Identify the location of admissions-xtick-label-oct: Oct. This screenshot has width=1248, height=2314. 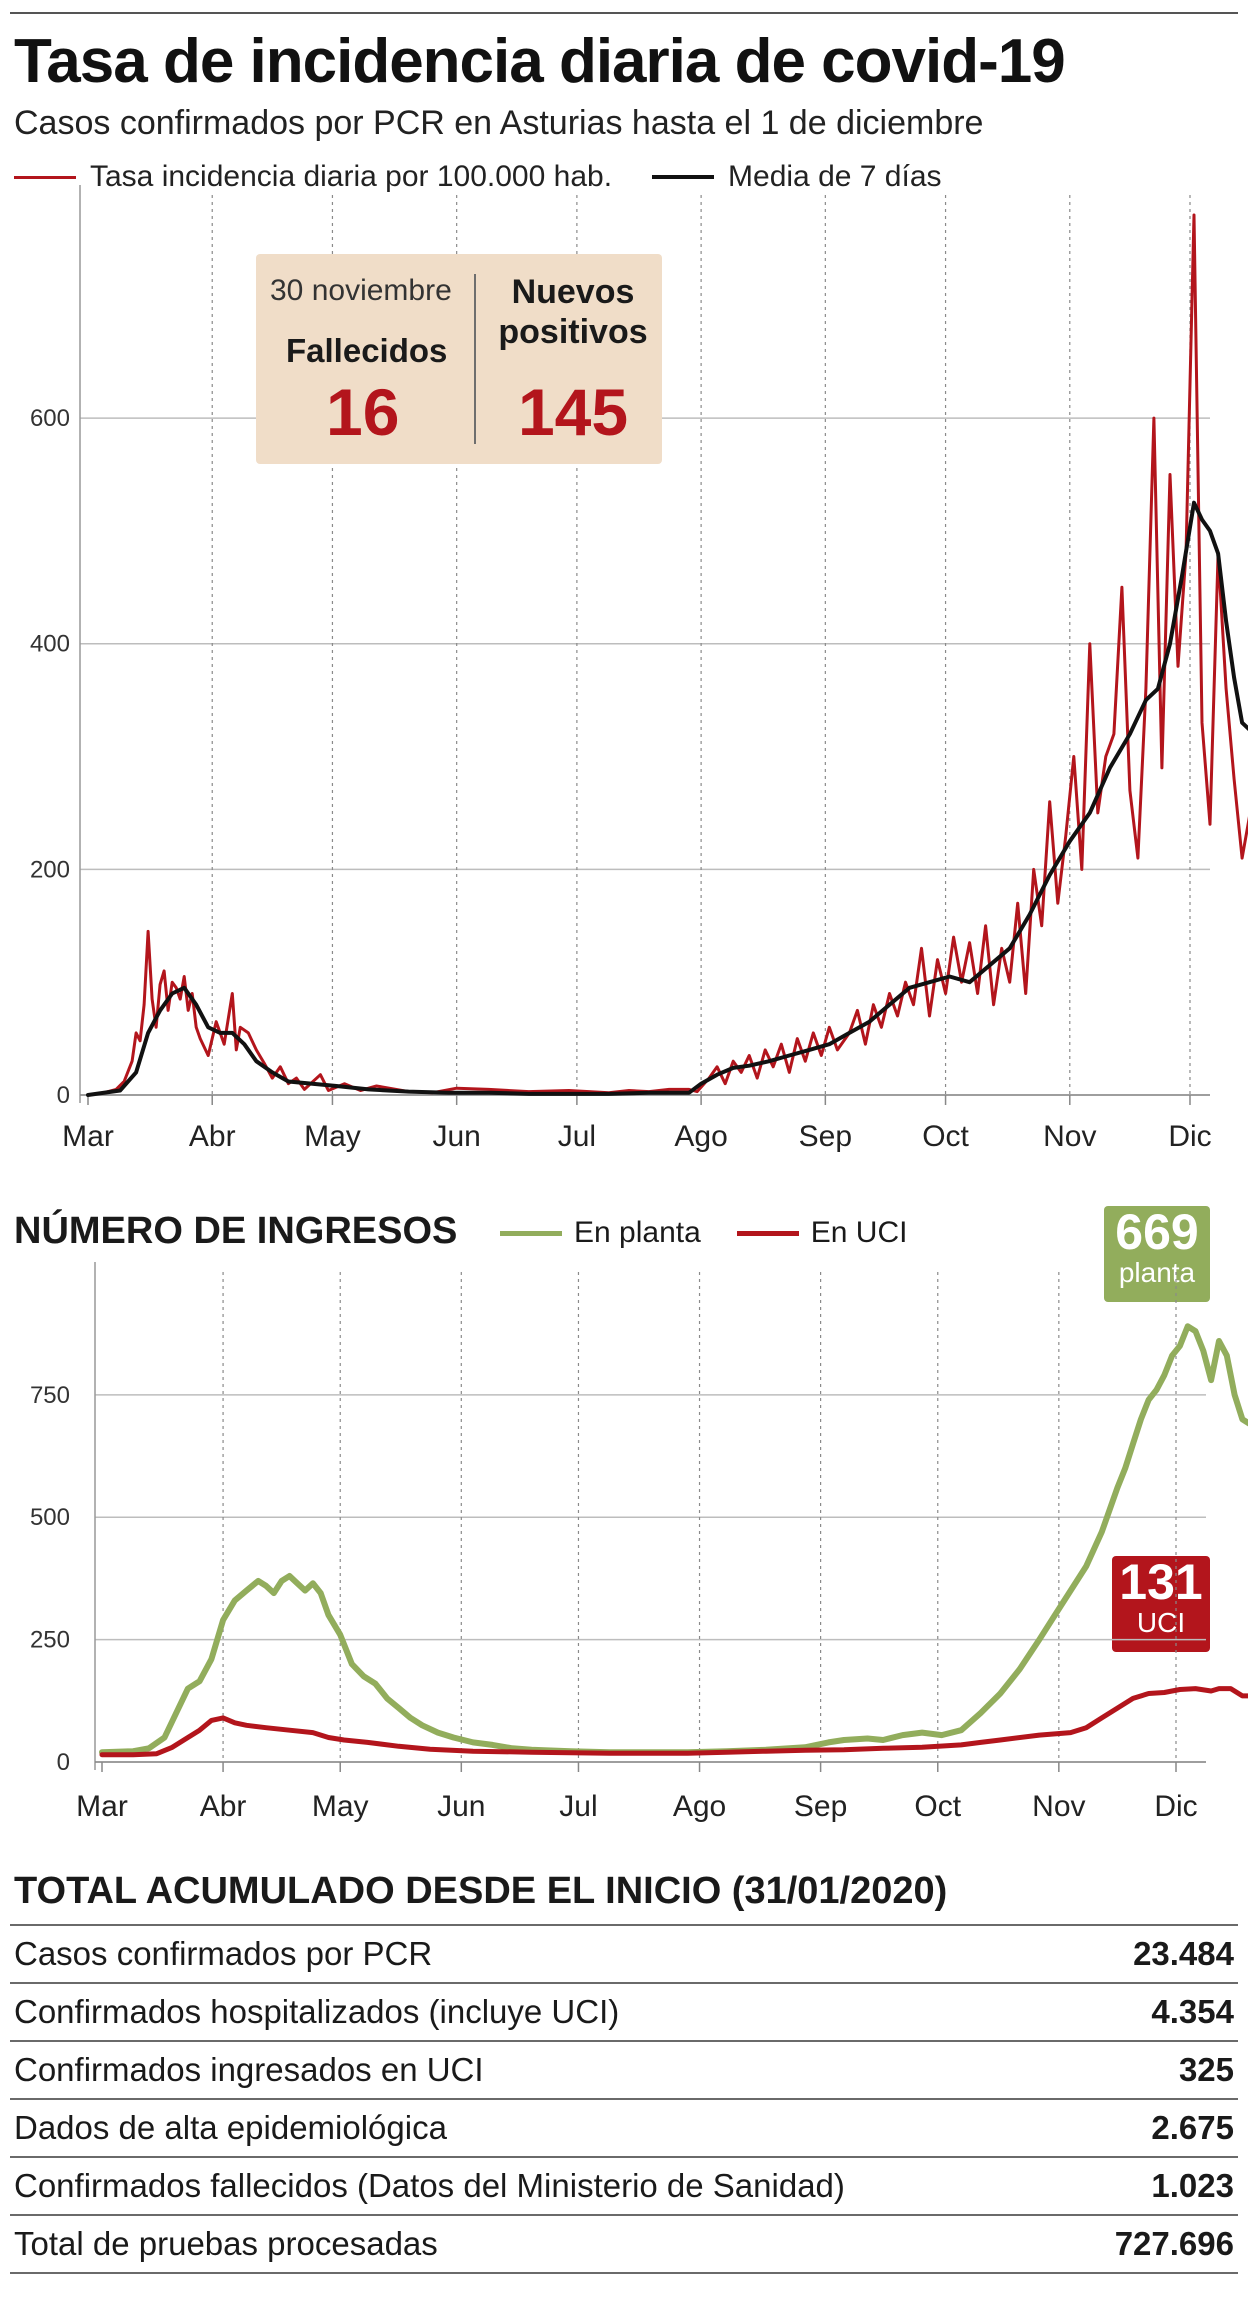
(937, 1806).